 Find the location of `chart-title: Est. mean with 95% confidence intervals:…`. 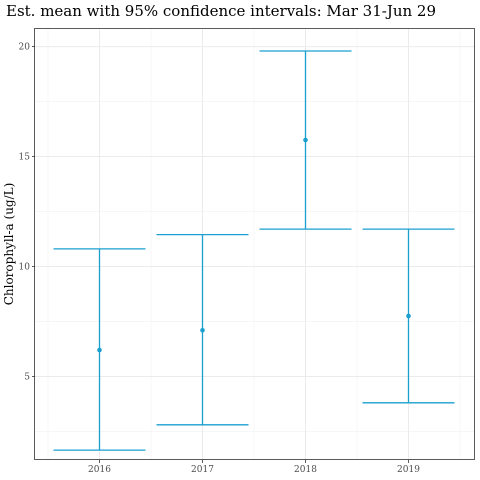

chart-title: Est. mean with 95% confidence intervals:… is located at coordinates (221, 11).